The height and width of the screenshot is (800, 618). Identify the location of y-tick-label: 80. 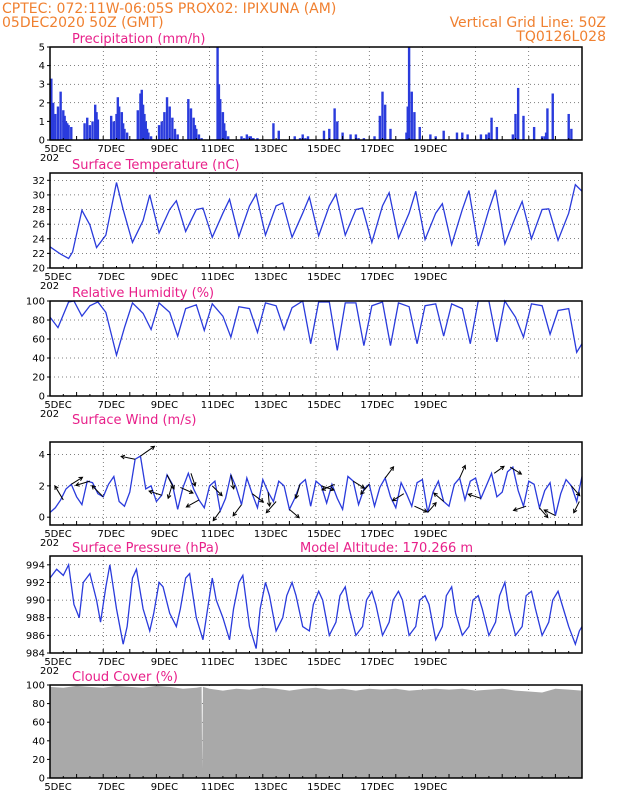
(38, 321).